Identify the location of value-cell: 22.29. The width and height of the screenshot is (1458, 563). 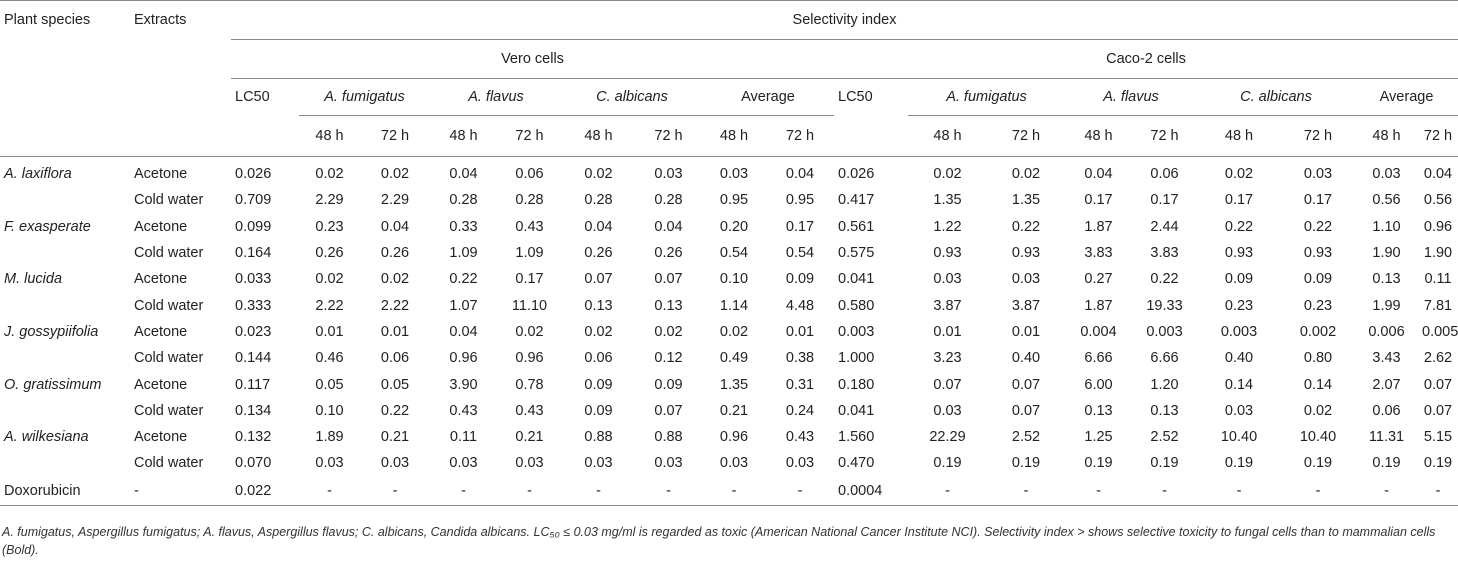
(947, 437).